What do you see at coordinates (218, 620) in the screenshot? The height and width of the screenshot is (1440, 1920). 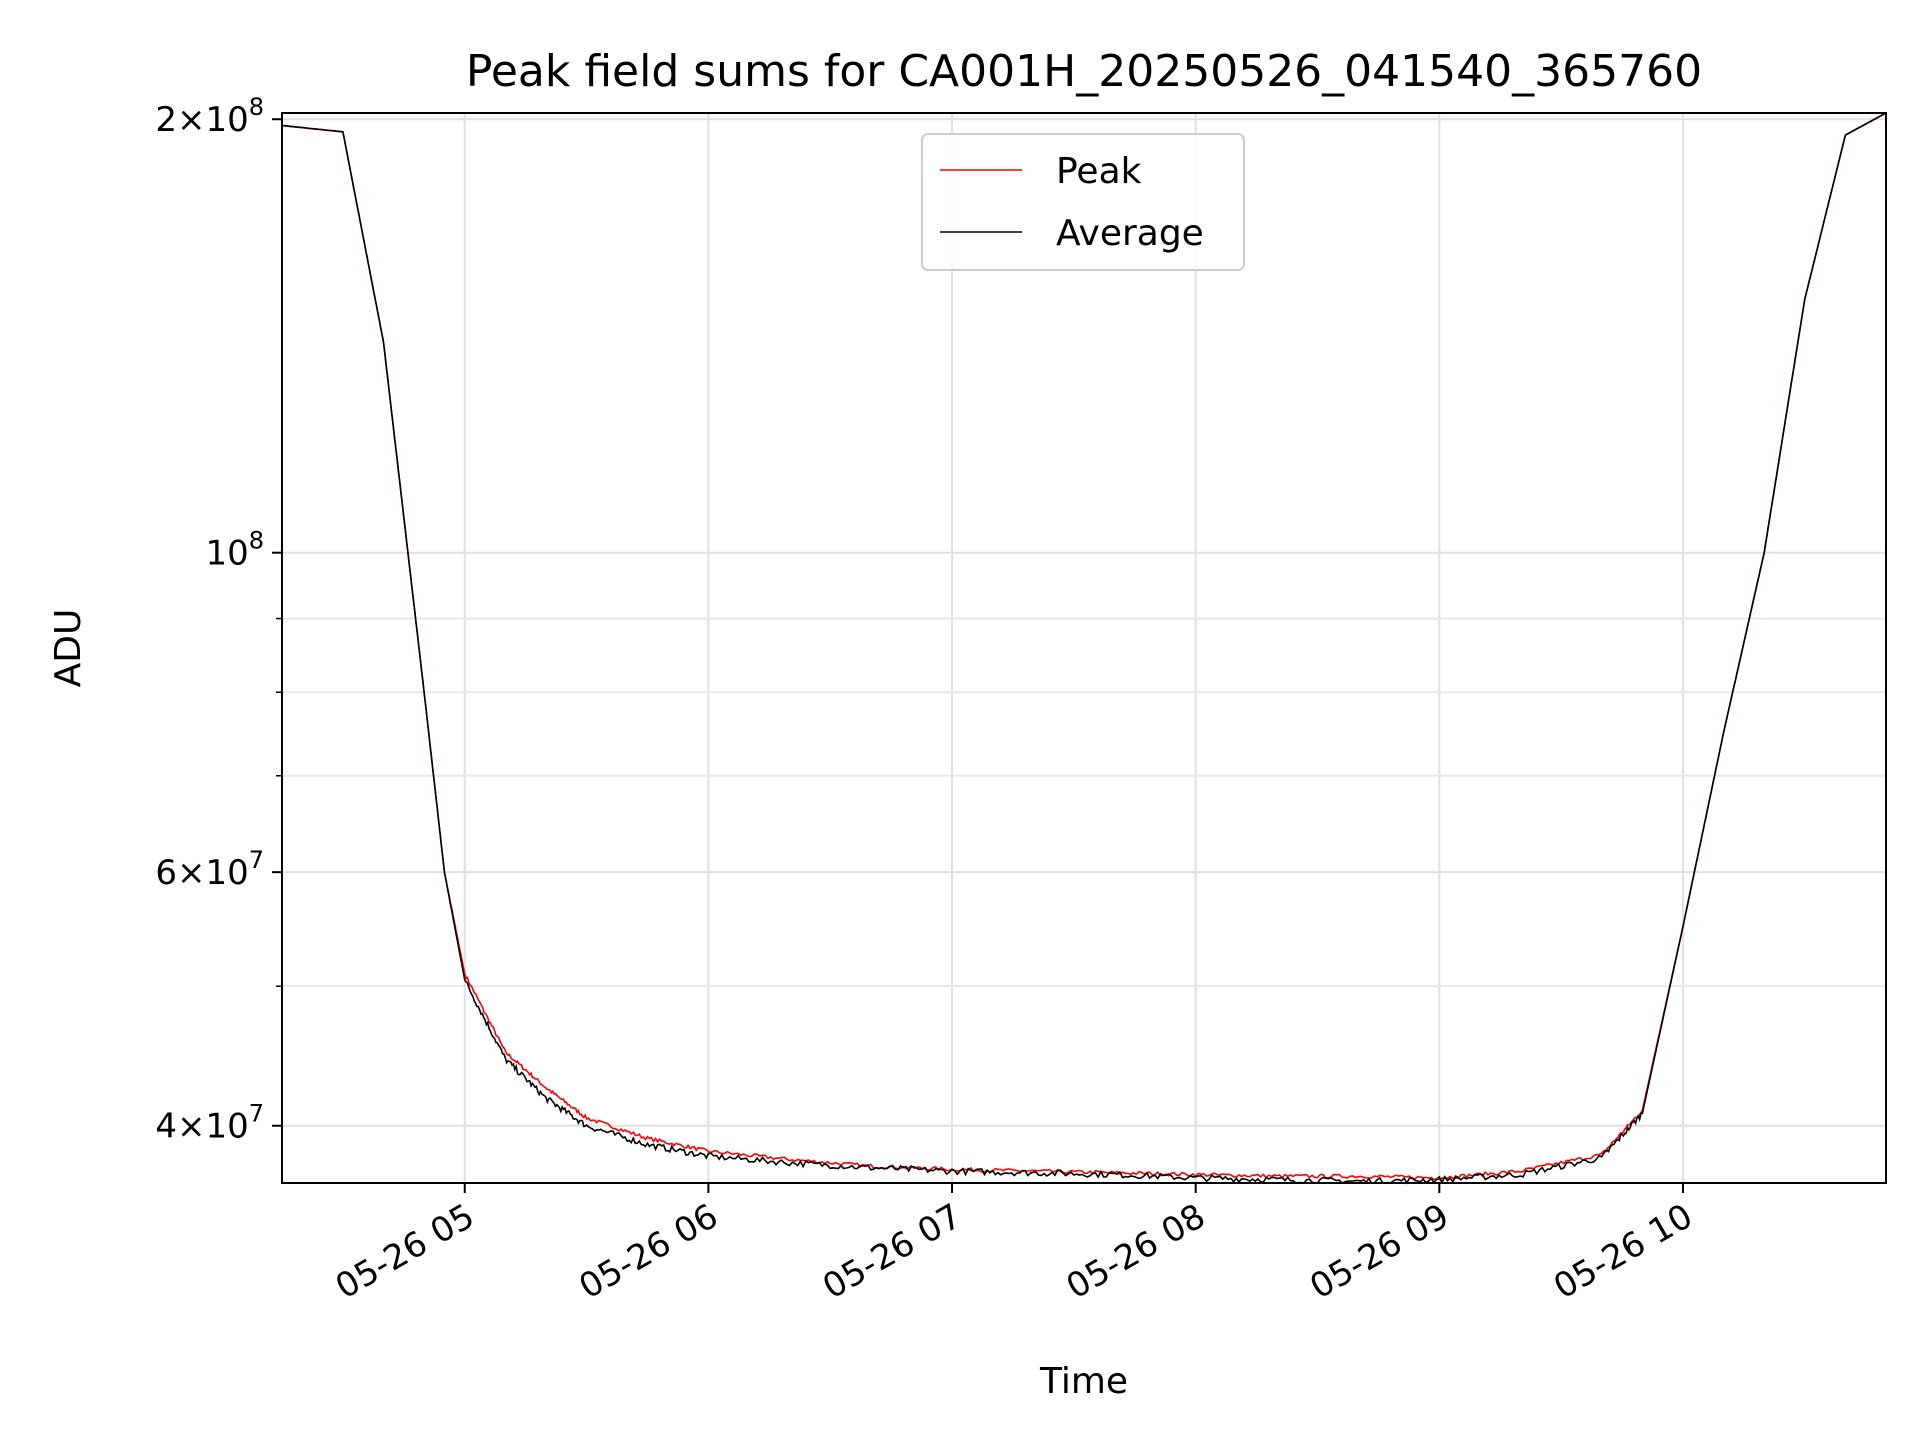 I see `y-axis: 2×108 108 6×107 4×107` at bounding box center [218, 620].